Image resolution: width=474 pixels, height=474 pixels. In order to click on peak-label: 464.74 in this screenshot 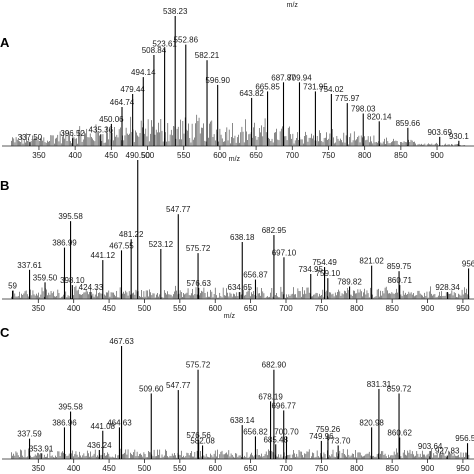, I will do `click(122, 102)`.